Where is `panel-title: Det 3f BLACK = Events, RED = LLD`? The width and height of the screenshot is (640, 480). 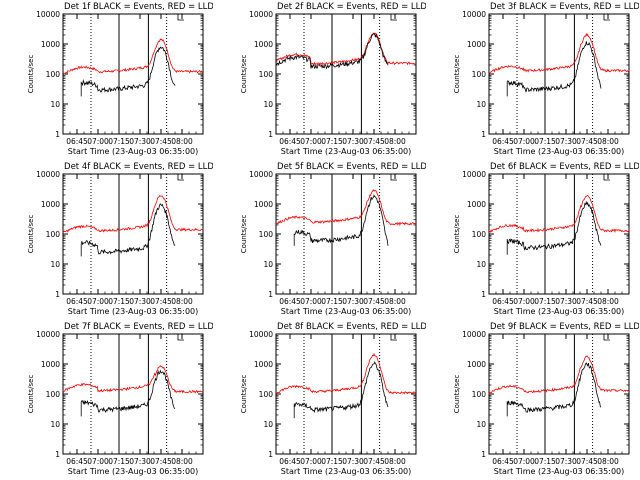
panel-title: Det 3f BLACK = Events, RED = LLD is located at coordinates (564, 7).